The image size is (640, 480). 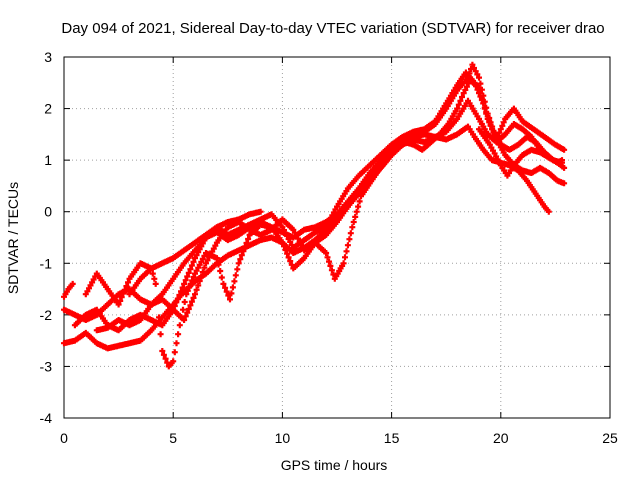 I want to click on y-tick-label: -4, so click(x=46, y=418).